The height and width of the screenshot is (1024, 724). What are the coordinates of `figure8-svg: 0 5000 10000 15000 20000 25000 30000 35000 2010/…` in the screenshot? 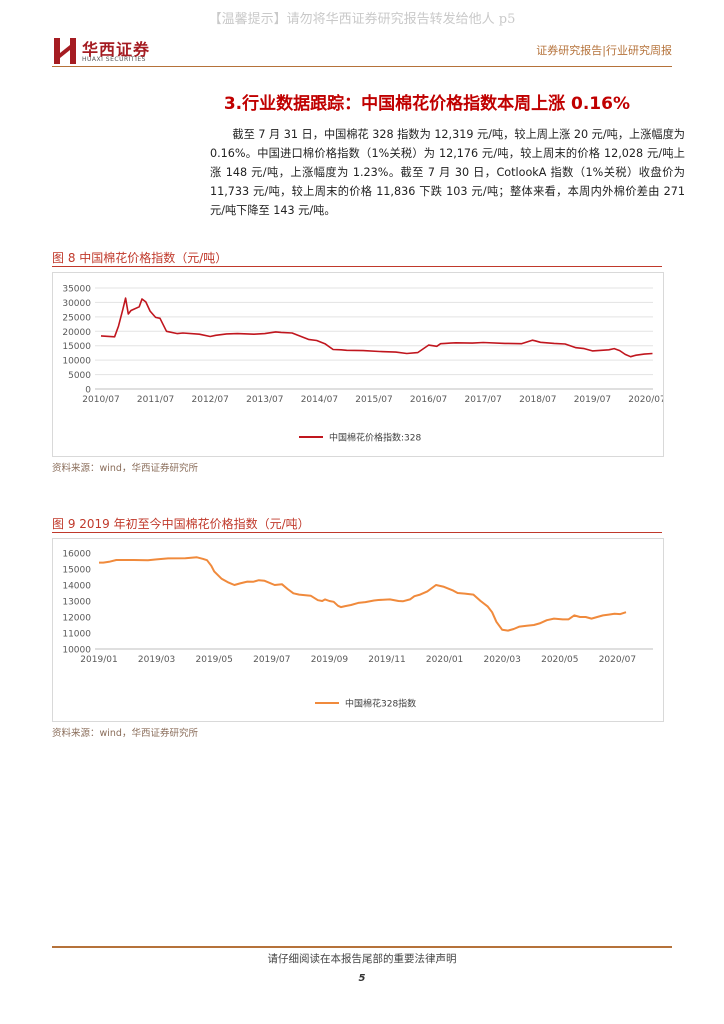 It's located at (363, 364).